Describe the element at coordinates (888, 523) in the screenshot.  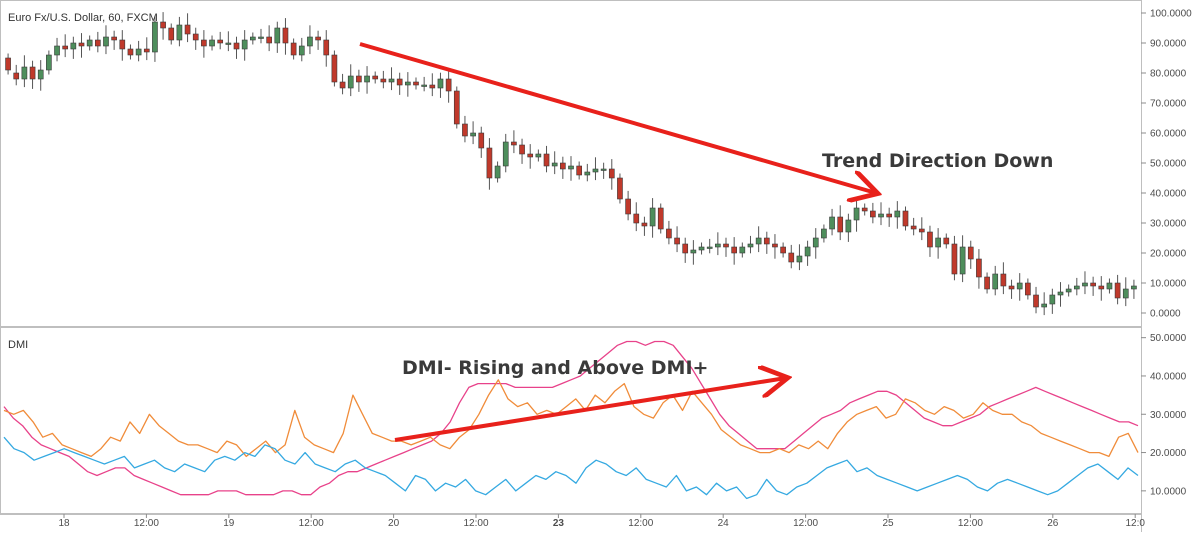
I see `time-axis-label: 25` at that location.